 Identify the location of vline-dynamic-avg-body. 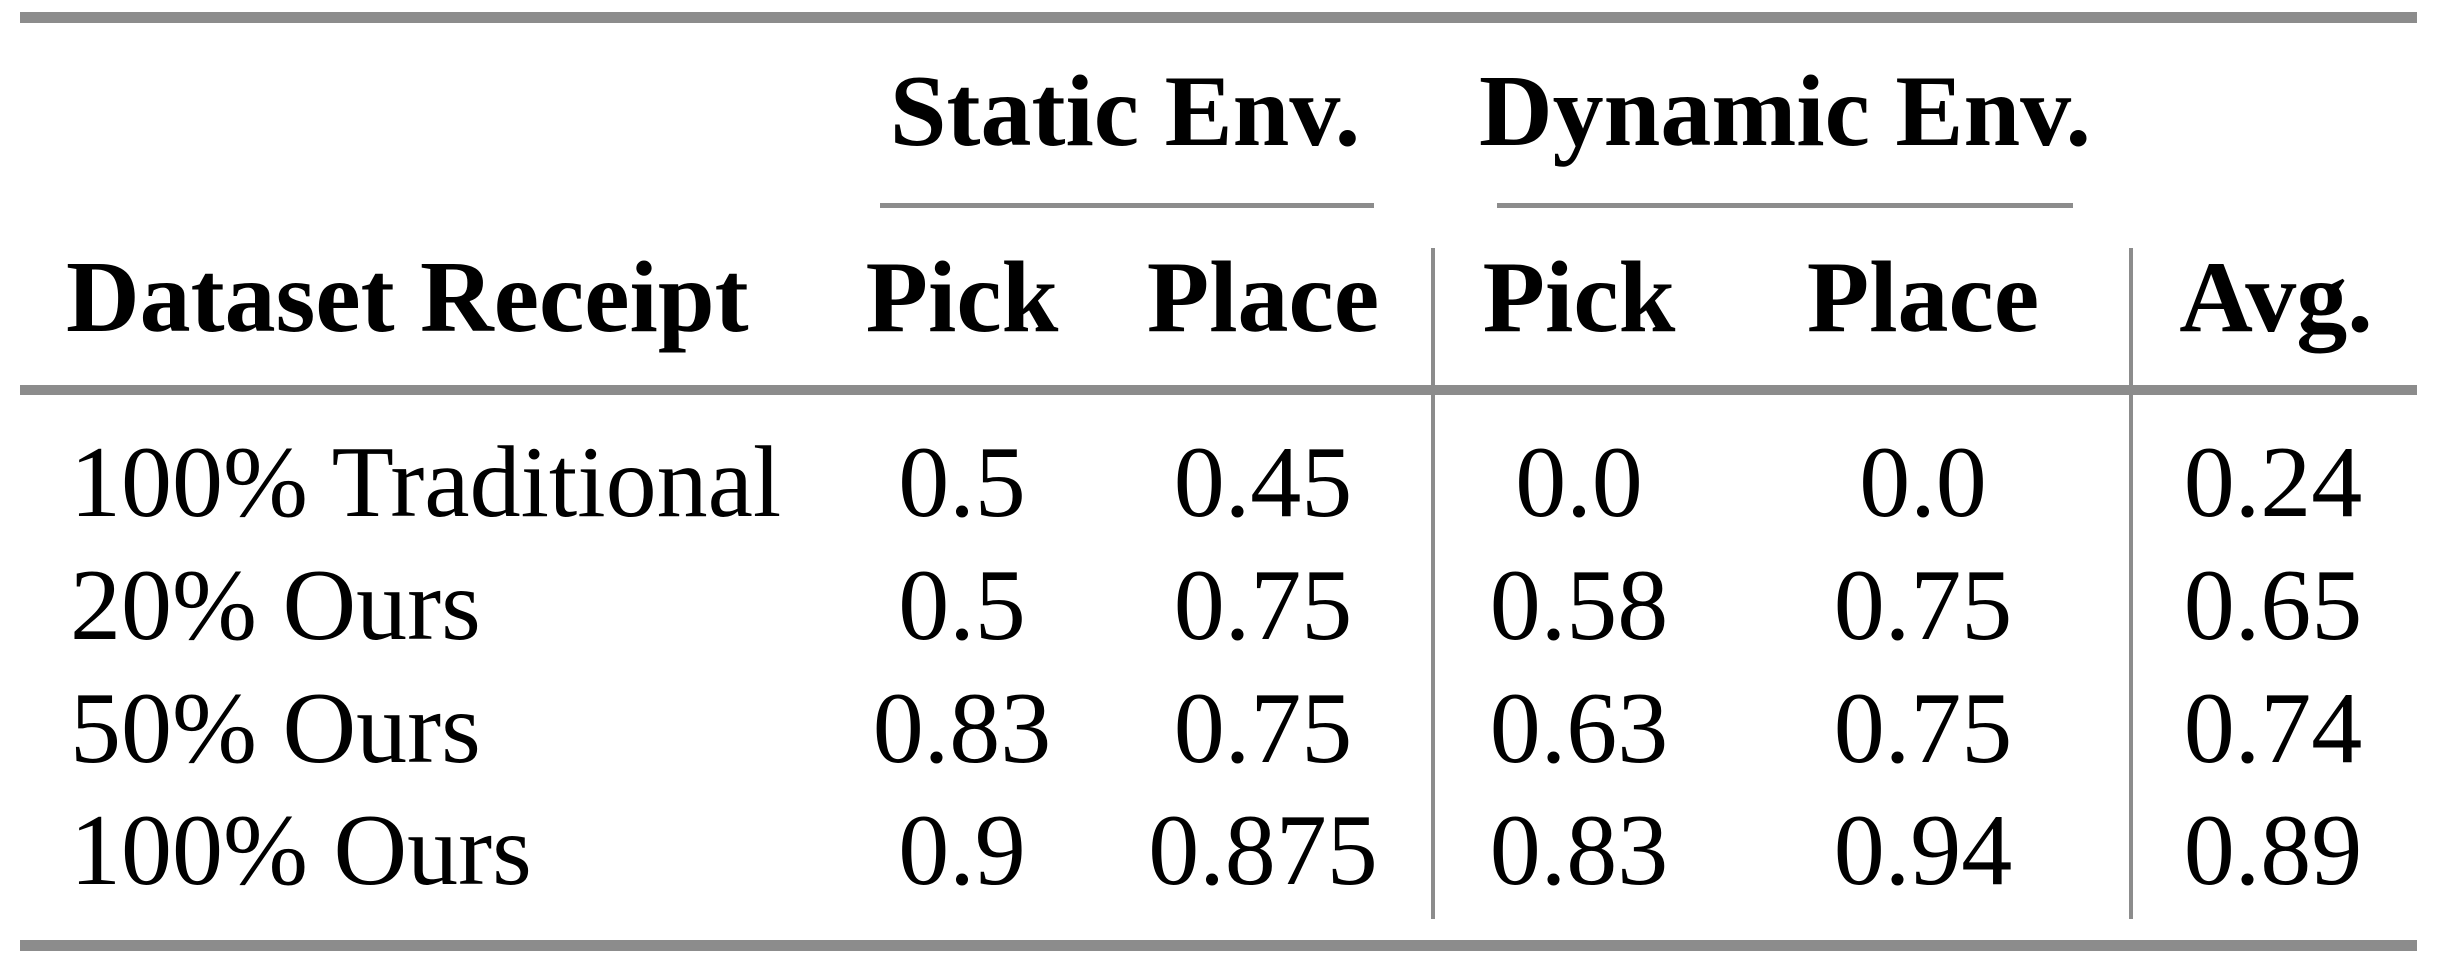
(2131, 657).